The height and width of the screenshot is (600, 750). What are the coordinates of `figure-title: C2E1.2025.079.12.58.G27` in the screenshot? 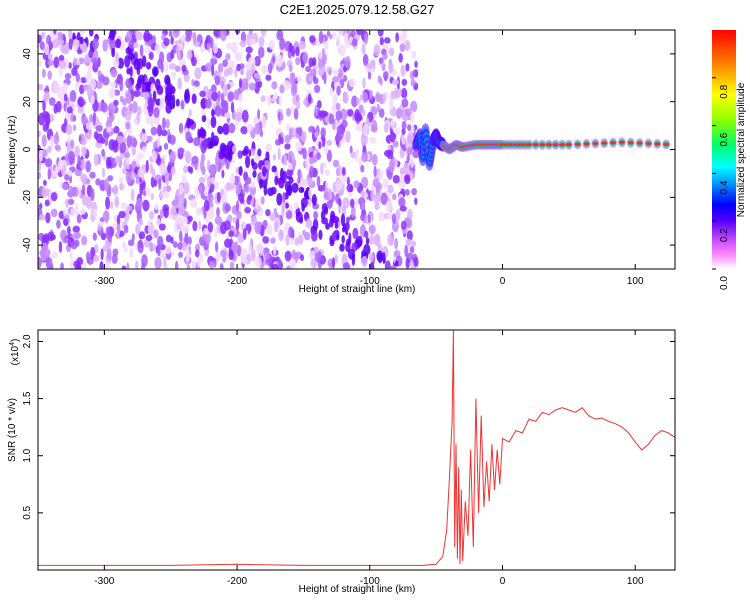 It's located at (357, 9).